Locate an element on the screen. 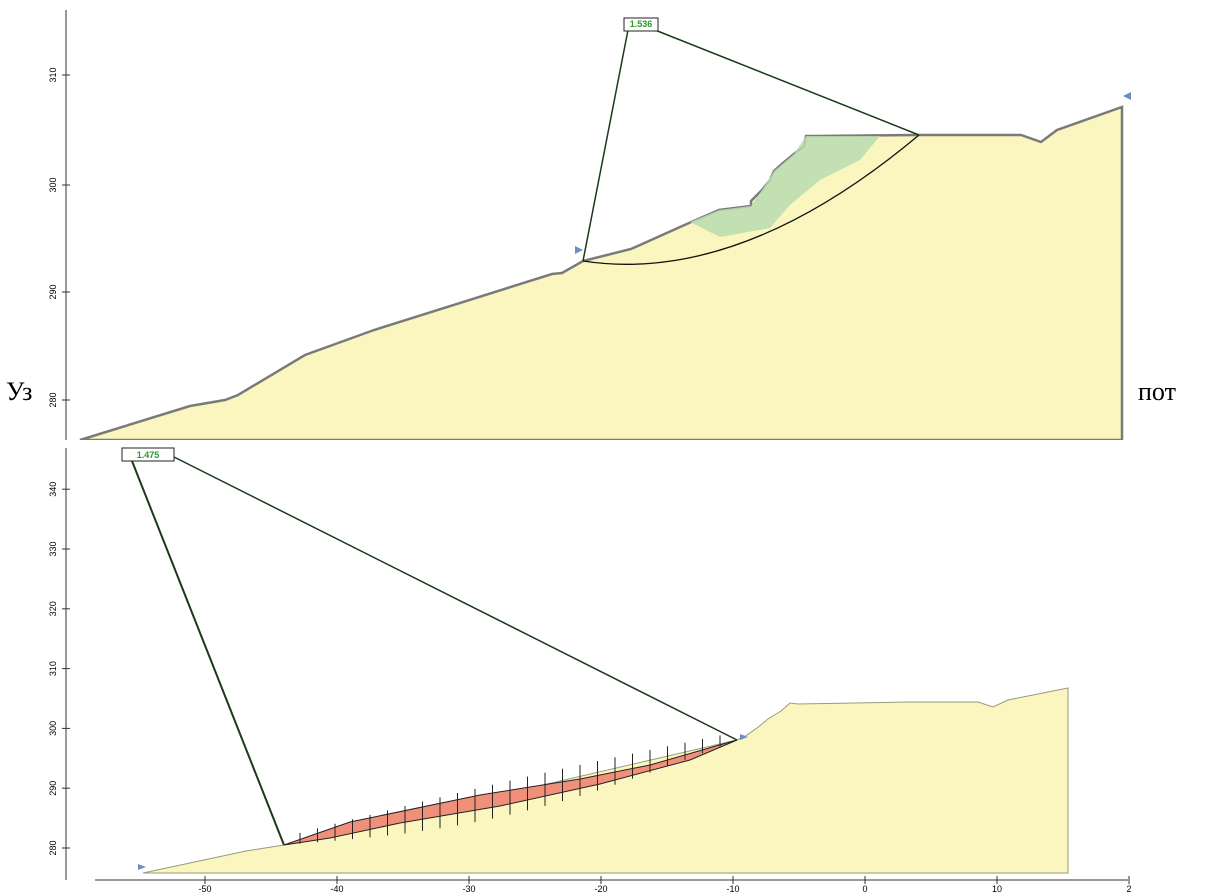 The image size is (1205, 892). y-tick-label: 330 is located at coordinates (53, 548).